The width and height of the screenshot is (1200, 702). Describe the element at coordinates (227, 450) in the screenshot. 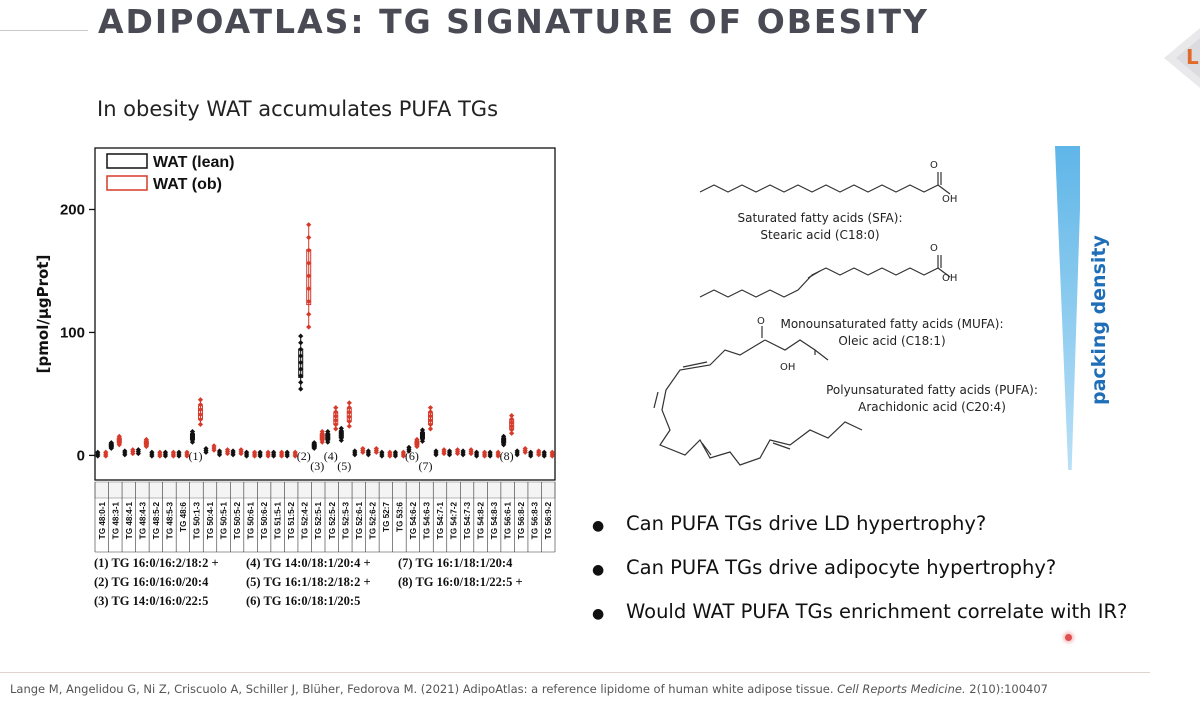

I see `ob-9-point` at that location.